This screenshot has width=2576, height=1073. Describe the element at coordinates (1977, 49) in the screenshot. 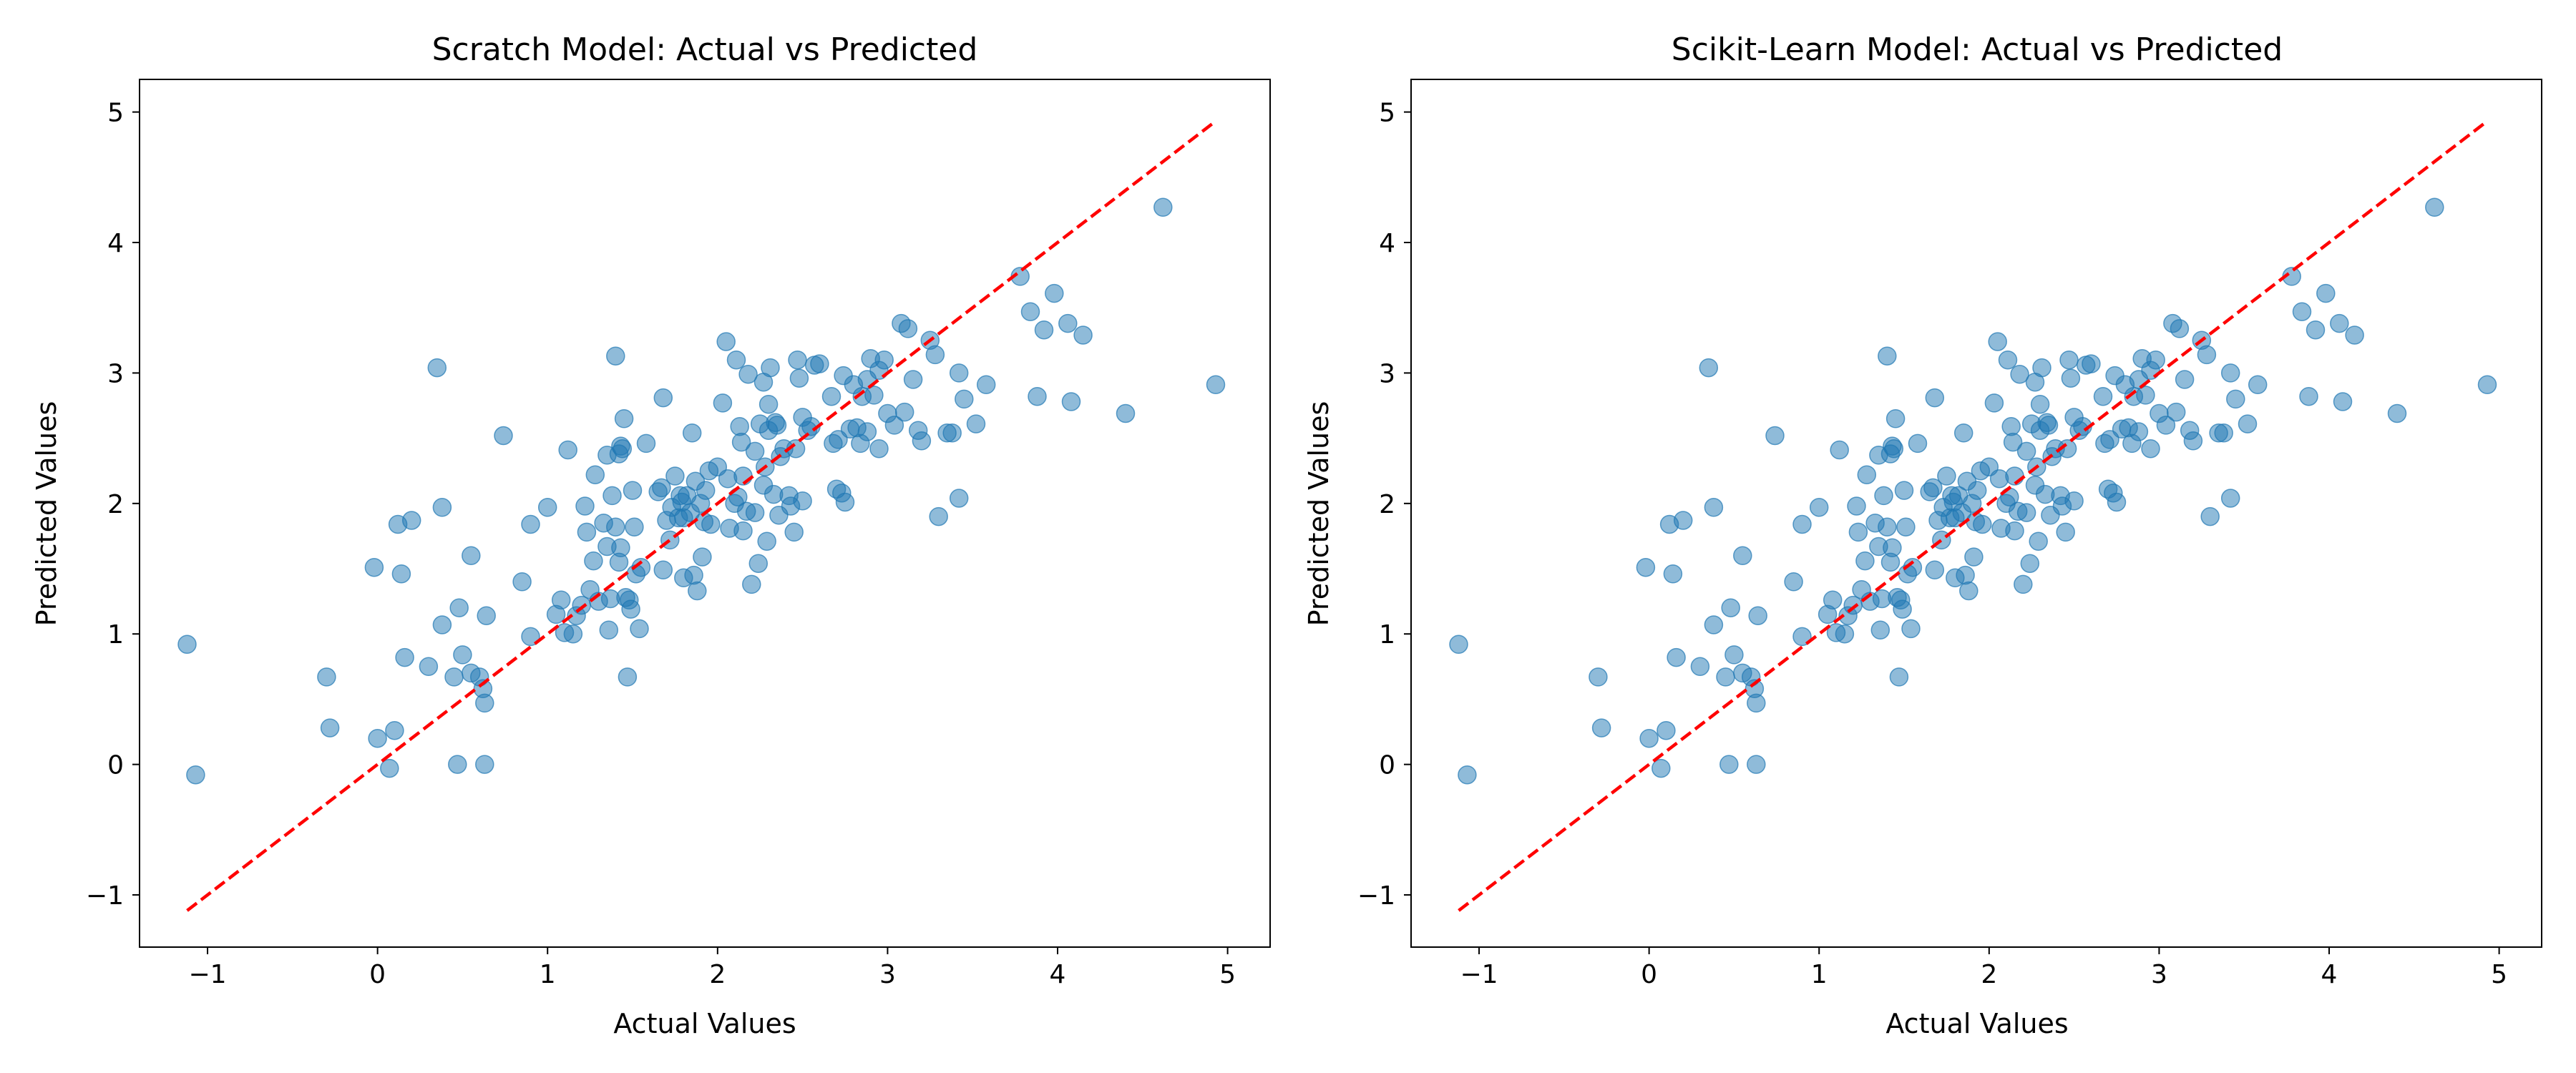

I see `chart-title: Scikit-Learn Model: Actual vs Predicted` at that location.